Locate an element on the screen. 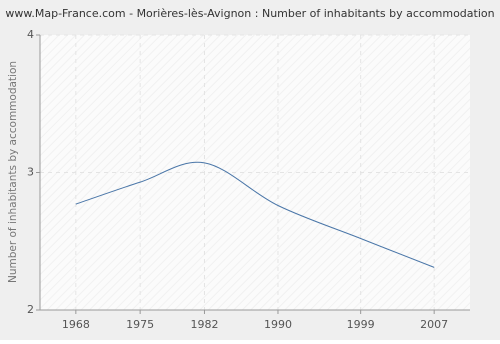 This screenshot has width=500, height=344. x-tick-label: 1982 is located at coordinates (204, 324).